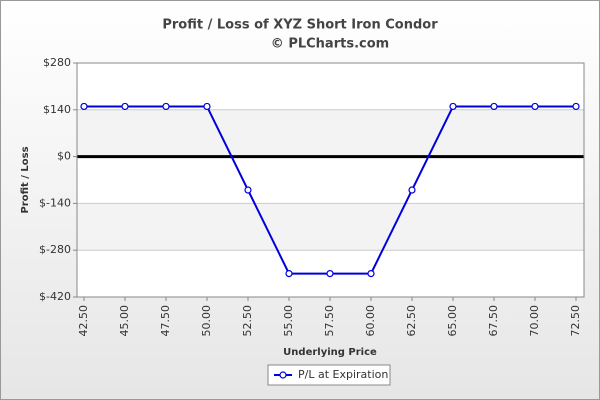 Image resolution: width=600 pixels, height=400 pixels. Describe the element at coordinates (124, 321) in the screenshot. I see `x-tick-label: 45.00` at that location.